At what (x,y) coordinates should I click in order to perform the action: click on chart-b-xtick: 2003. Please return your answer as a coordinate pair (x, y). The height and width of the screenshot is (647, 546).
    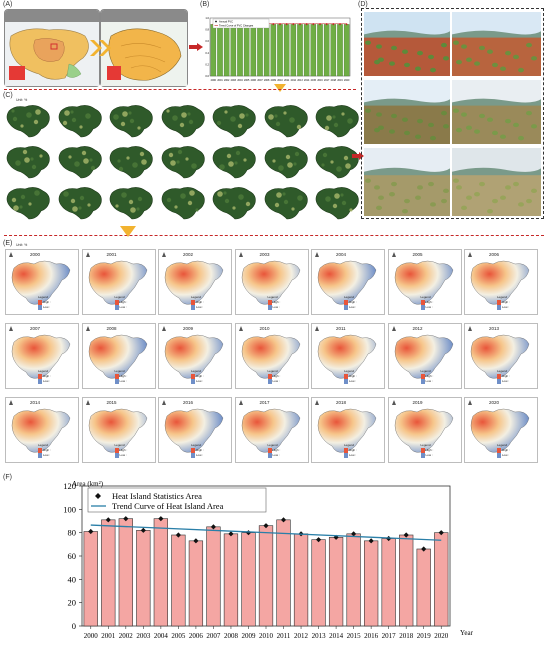
    Looking at the image, I should click on (234, 80).